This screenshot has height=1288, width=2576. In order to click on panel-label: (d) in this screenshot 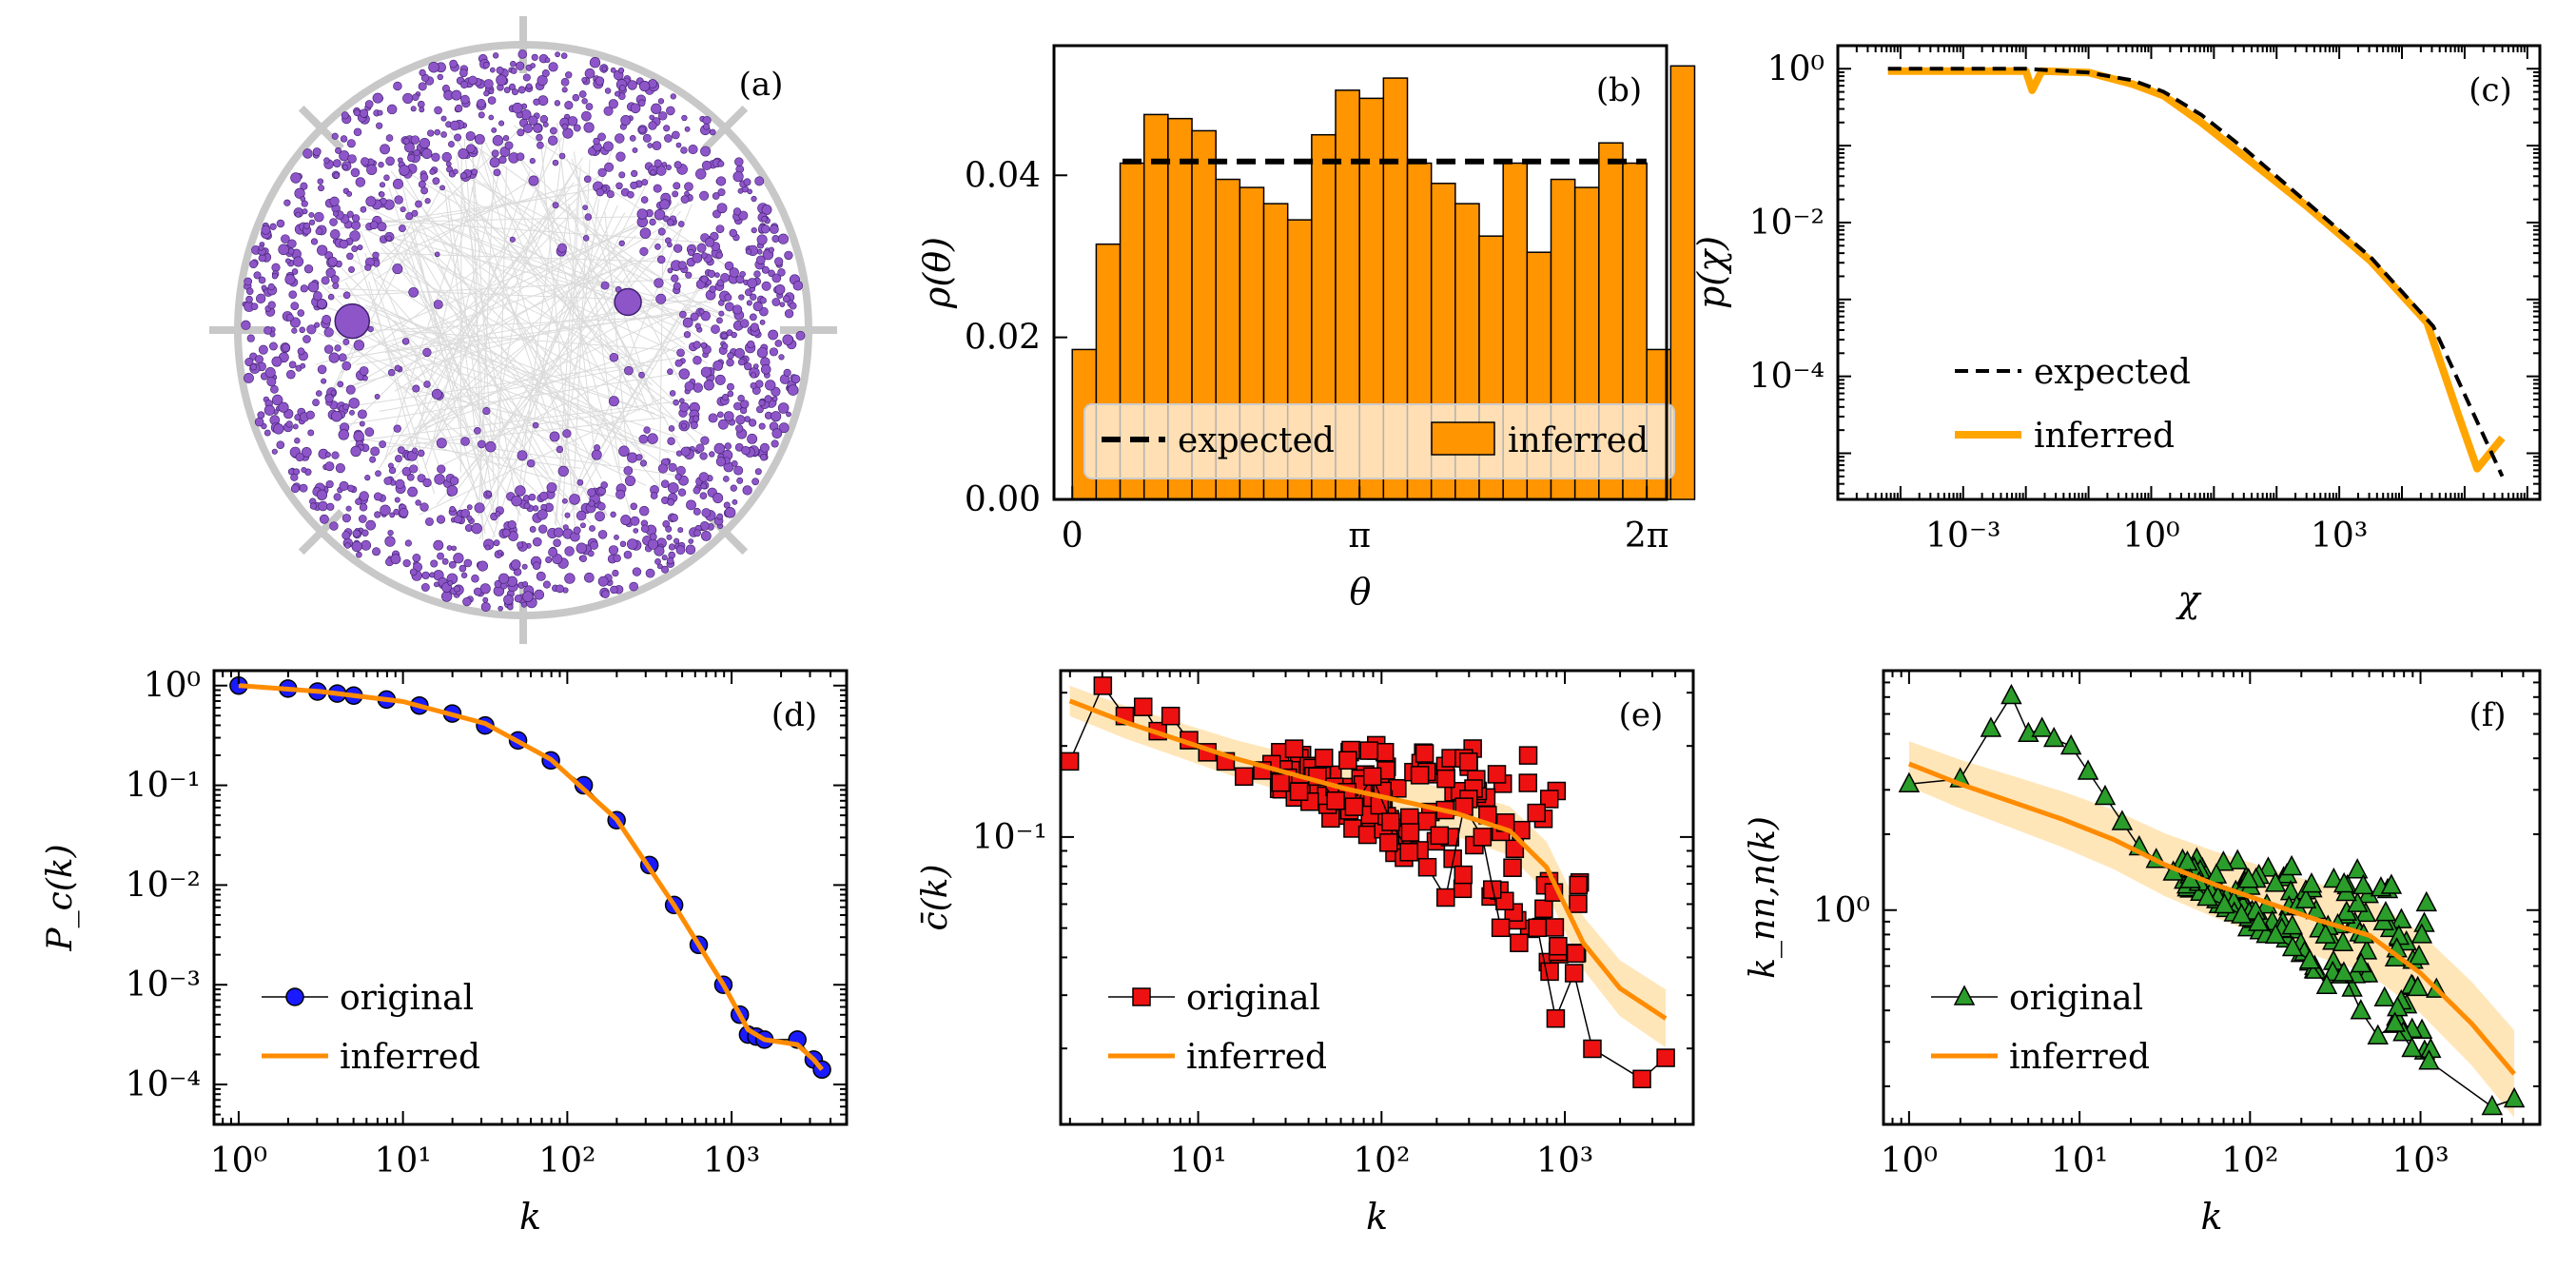, I will do `click(794, 715)`.